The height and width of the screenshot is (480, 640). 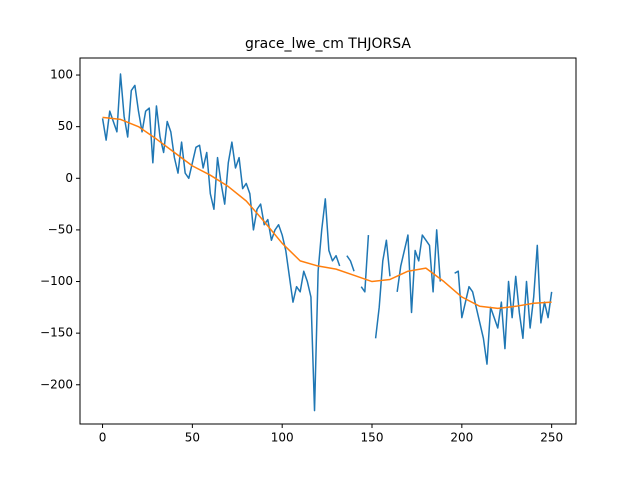 I want to click on y-tick-label: −50, so click(x=60, y=229).